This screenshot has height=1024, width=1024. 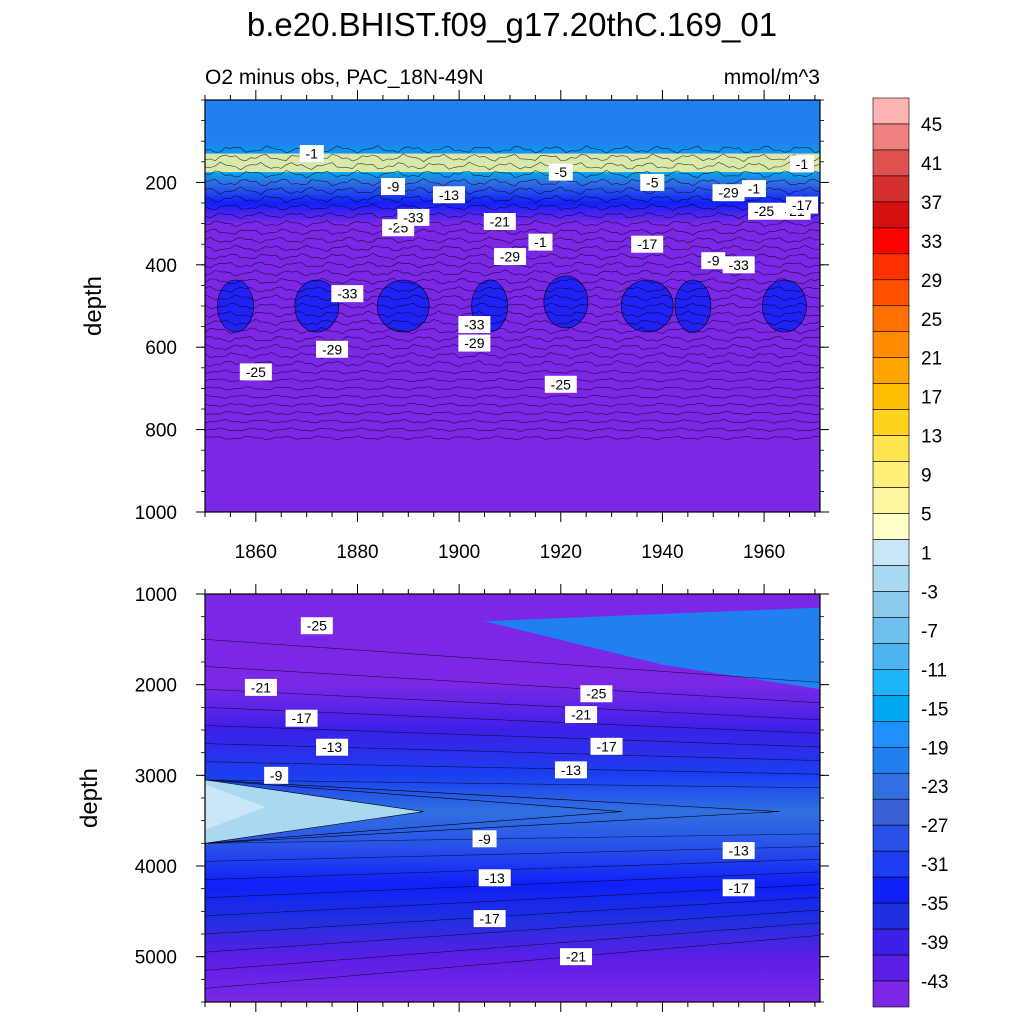 I want to click on contour-label: -1, so click(x=540, y=242).